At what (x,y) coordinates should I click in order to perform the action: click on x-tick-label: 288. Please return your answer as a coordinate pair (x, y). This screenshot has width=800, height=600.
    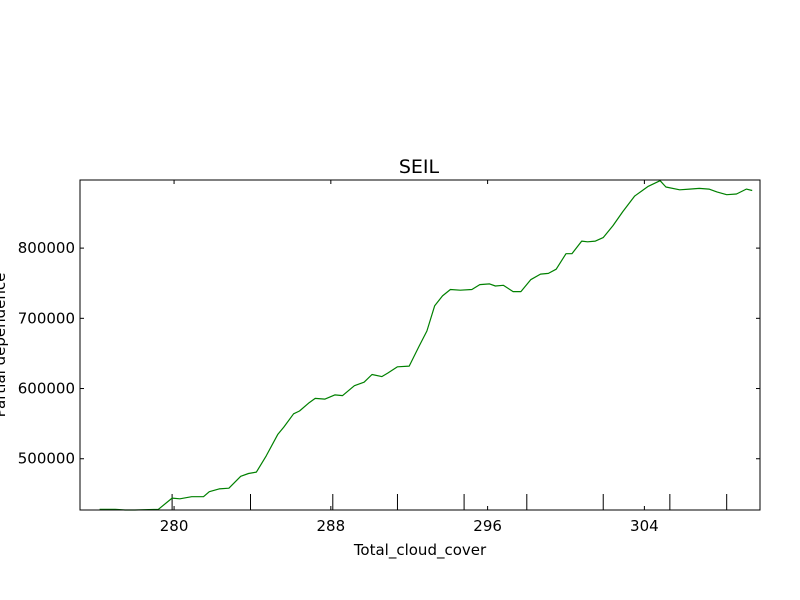
    Looking at the image, I should click on (331, 526).